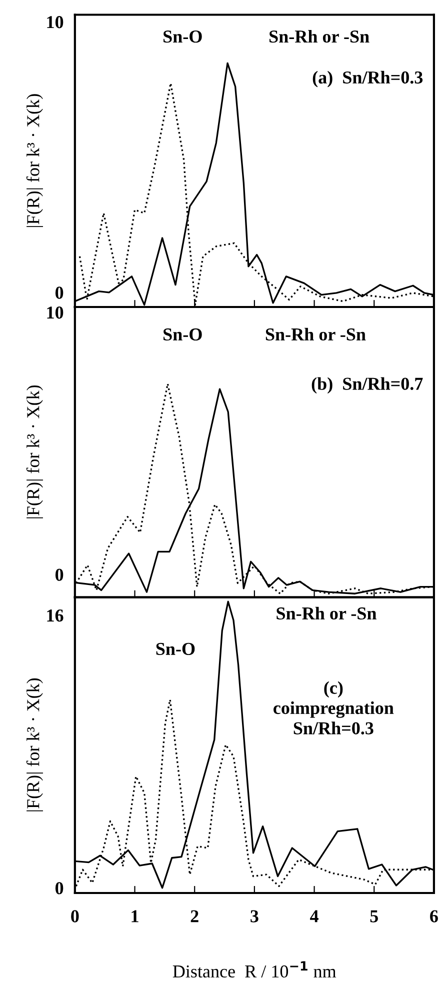 This screenshot has height=984, width=446. What do you see at coordinates (367, 79) in the screenshot?
I see `annotation: (a) Sn/Rh=0.3` at bounding box center [367, 79].